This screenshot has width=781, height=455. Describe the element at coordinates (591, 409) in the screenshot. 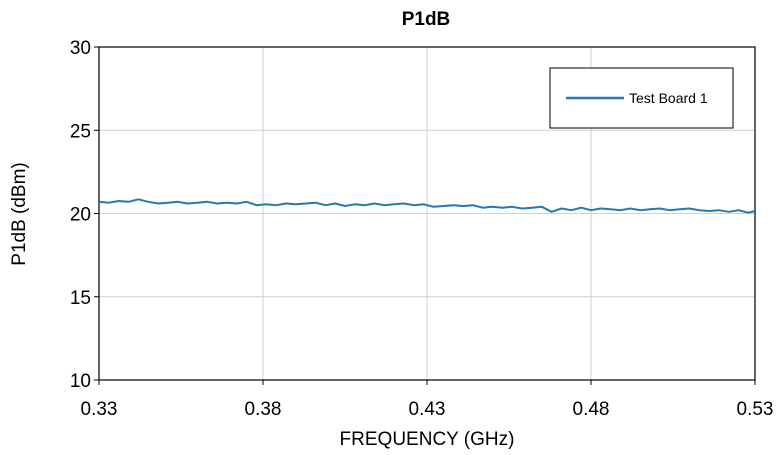

I see `x-tick-label: 0.48` at that location.